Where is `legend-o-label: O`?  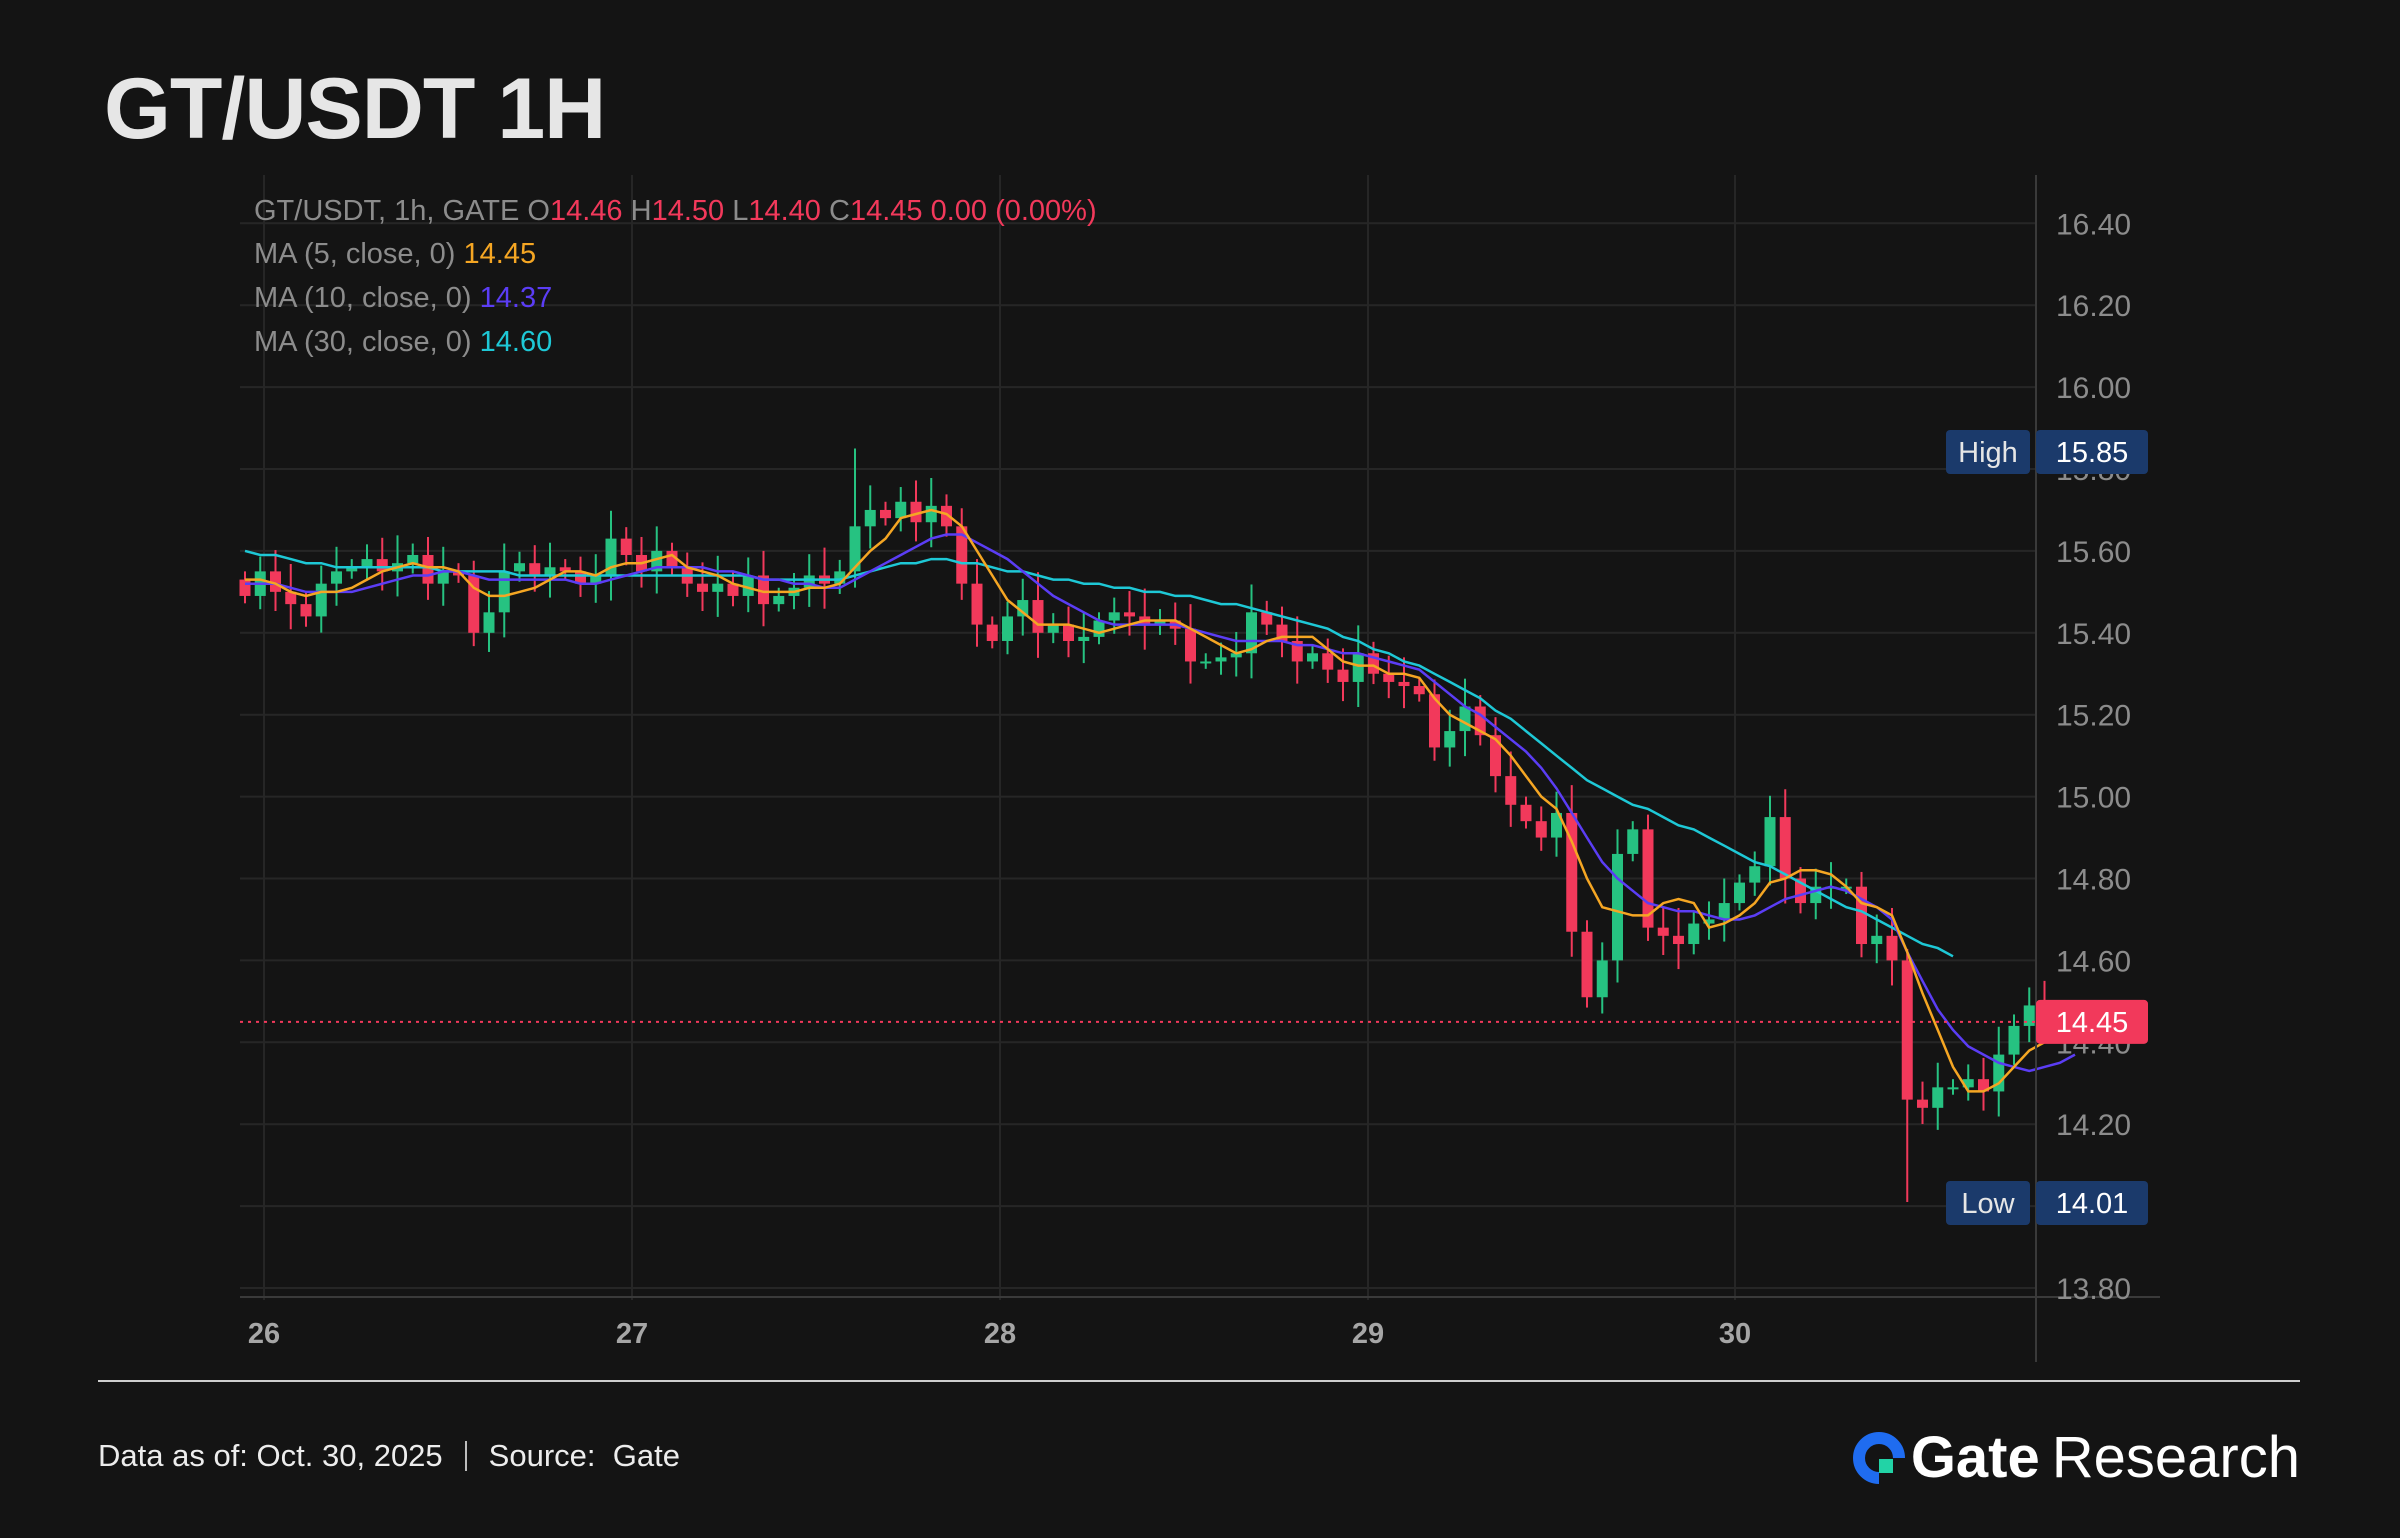
legend-o-label: O is located at coordinates (538, 211).